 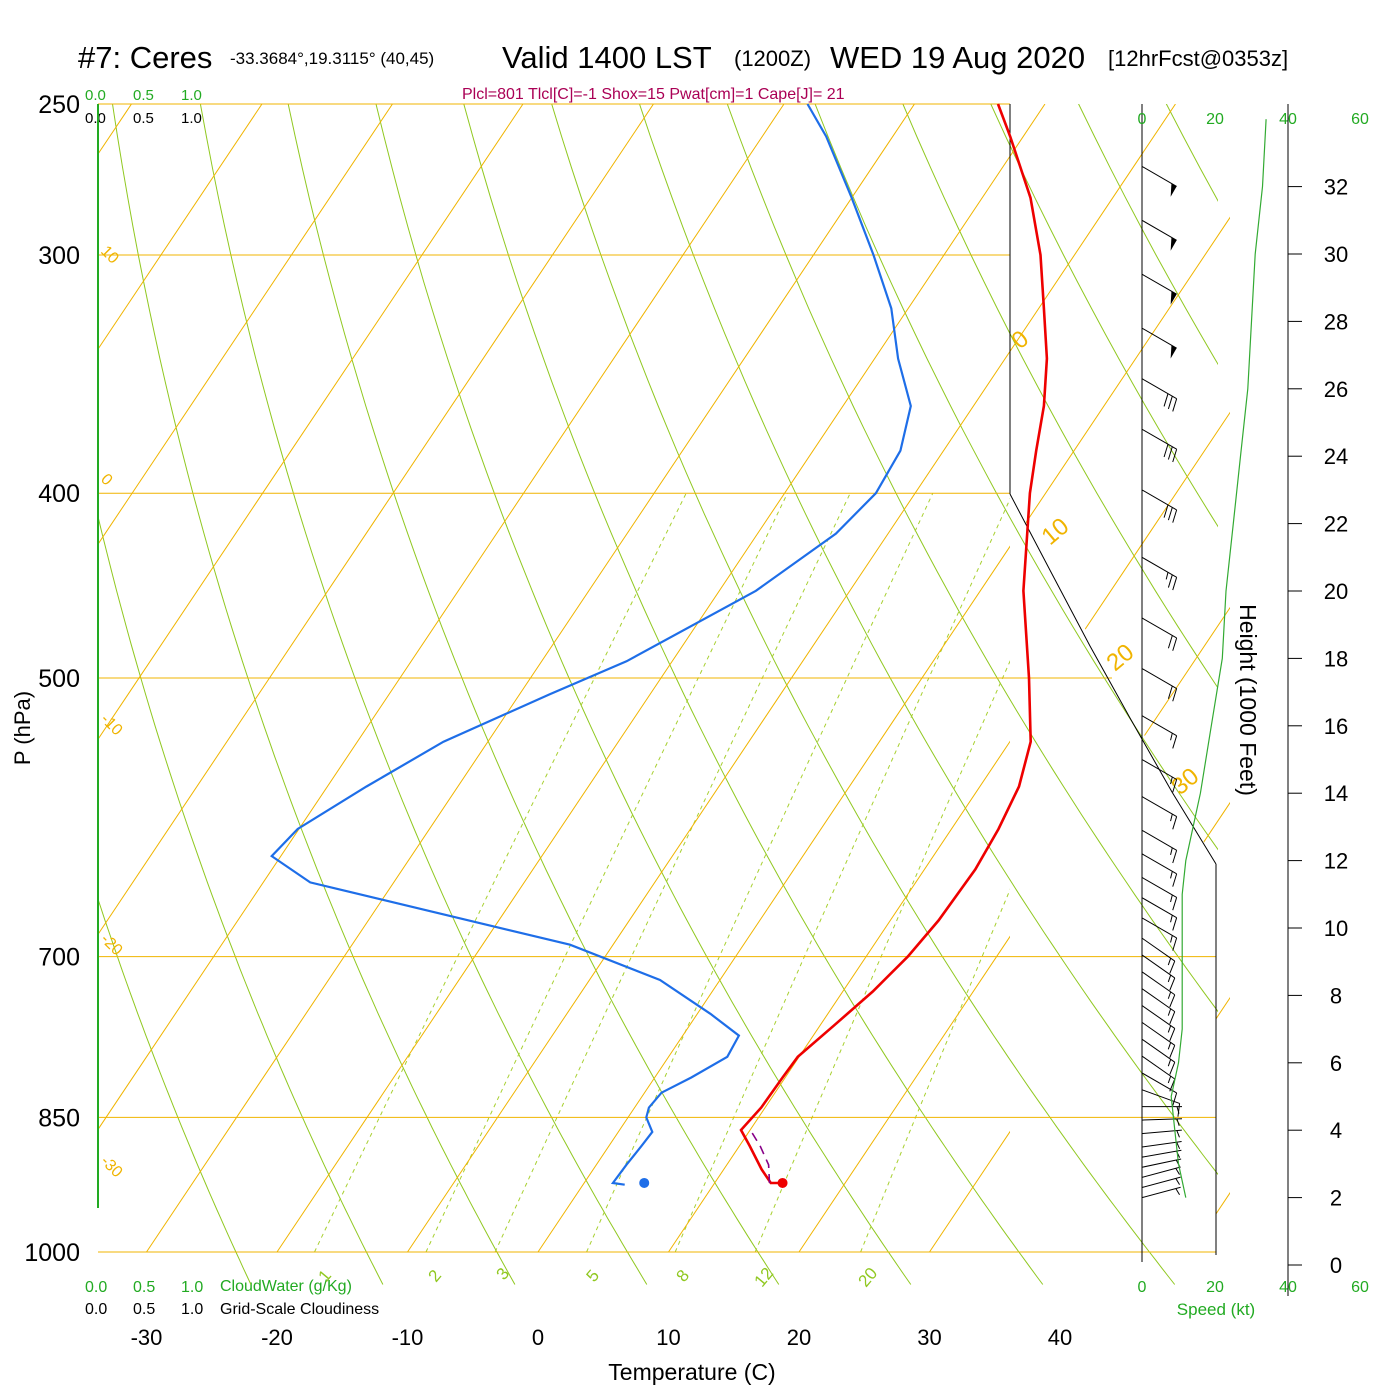 I want to click on isotherm-label: -20, so click(x=111, y=945).